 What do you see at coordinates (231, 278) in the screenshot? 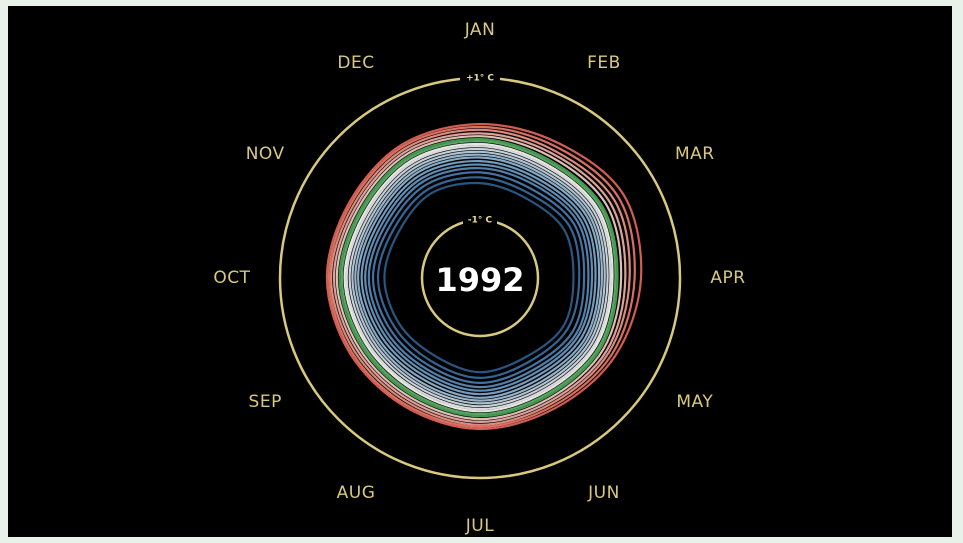
I see `month-label-oct: OCT` at bounding box center [231, 278].